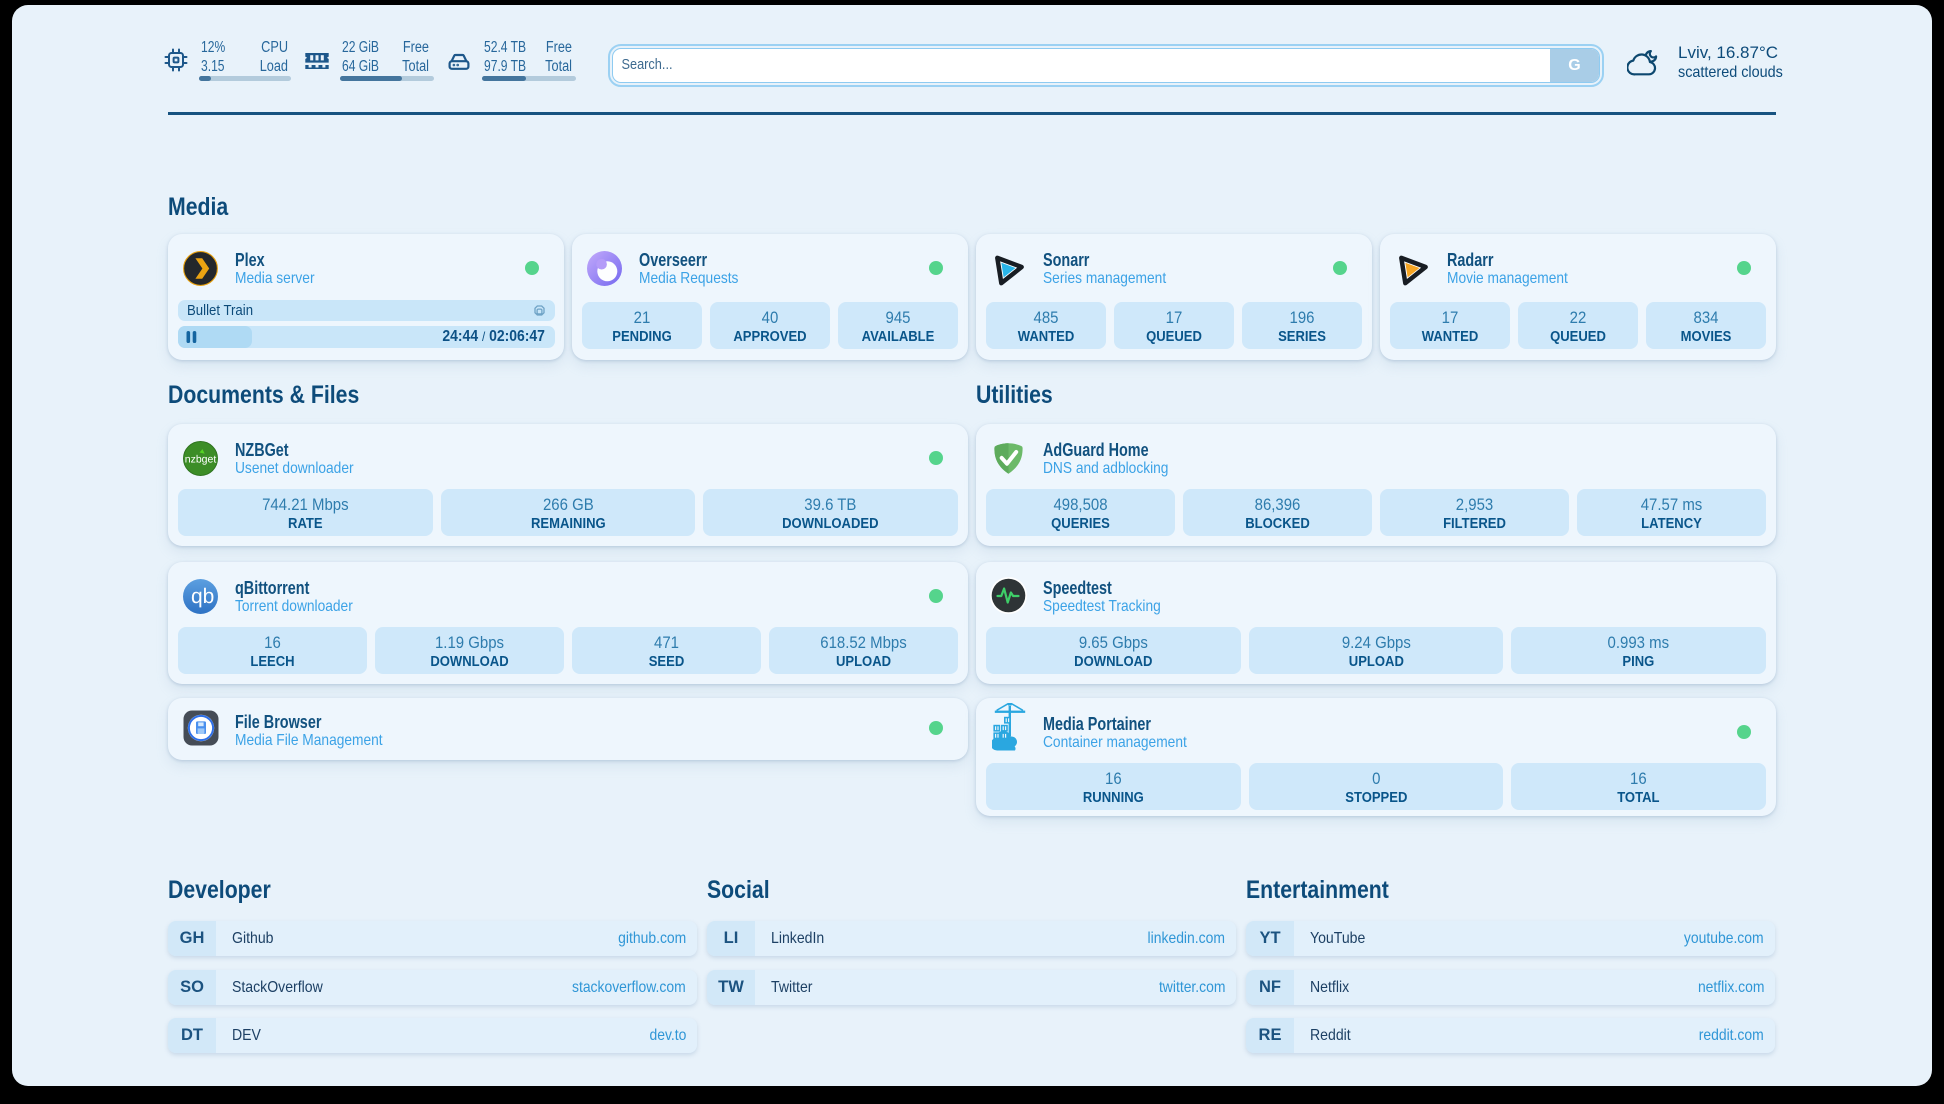 Image resolution: width=1944 pixels, height=1104 pixels. I want to click on svg-text: nzbget, so click(201, 460).